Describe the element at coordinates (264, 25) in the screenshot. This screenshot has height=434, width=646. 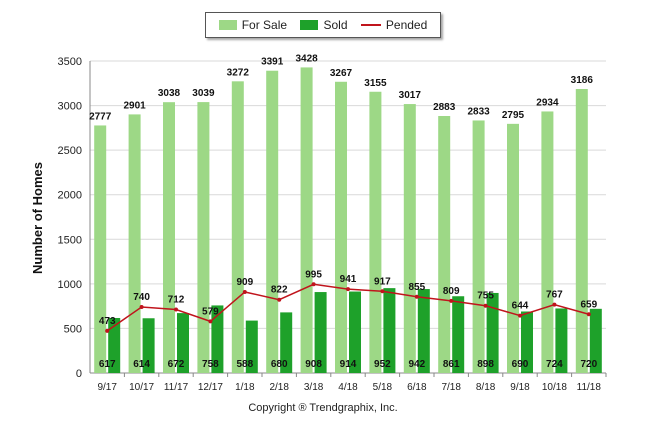
I see `legend-label-for-sale: For Sale` at that location.